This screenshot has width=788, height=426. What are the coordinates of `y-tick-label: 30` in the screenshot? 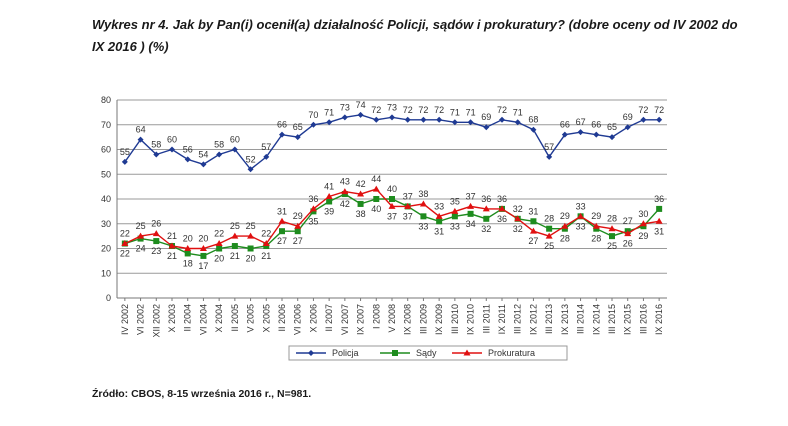 It's located at (106, 224).